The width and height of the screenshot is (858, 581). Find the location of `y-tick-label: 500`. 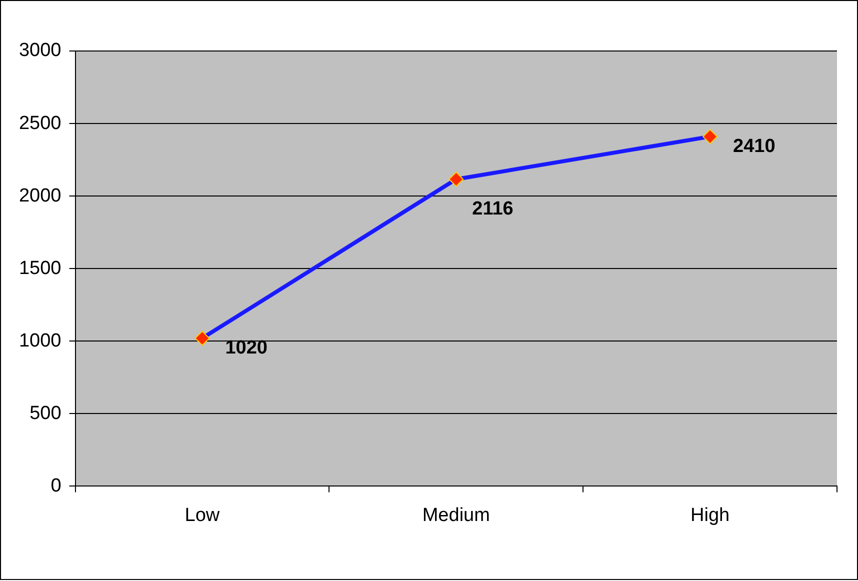

y-tick-label: 500 is located at coordinates (46, 413).